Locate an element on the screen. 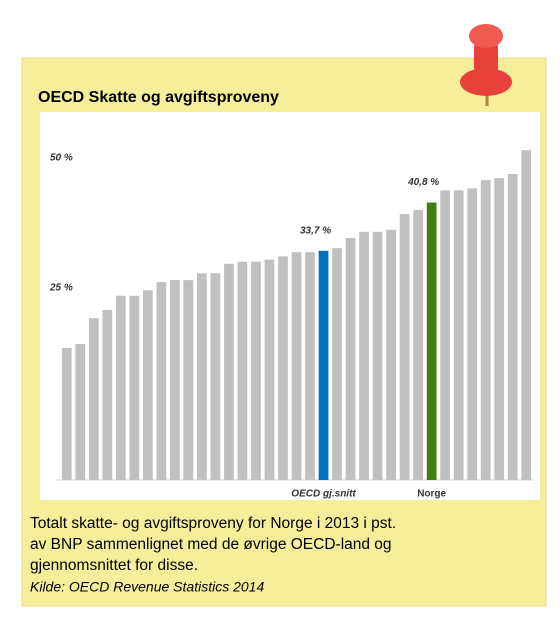 The width and height of the screenshot is (560, 623). pin is located at coordinates (486, 65).